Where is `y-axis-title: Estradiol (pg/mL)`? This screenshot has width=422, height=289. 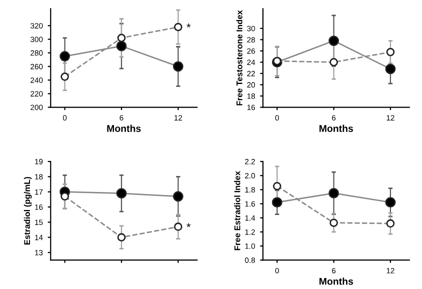 y-axis-title: Estradiol (pg/mL) is located at coordinates (28, 210).